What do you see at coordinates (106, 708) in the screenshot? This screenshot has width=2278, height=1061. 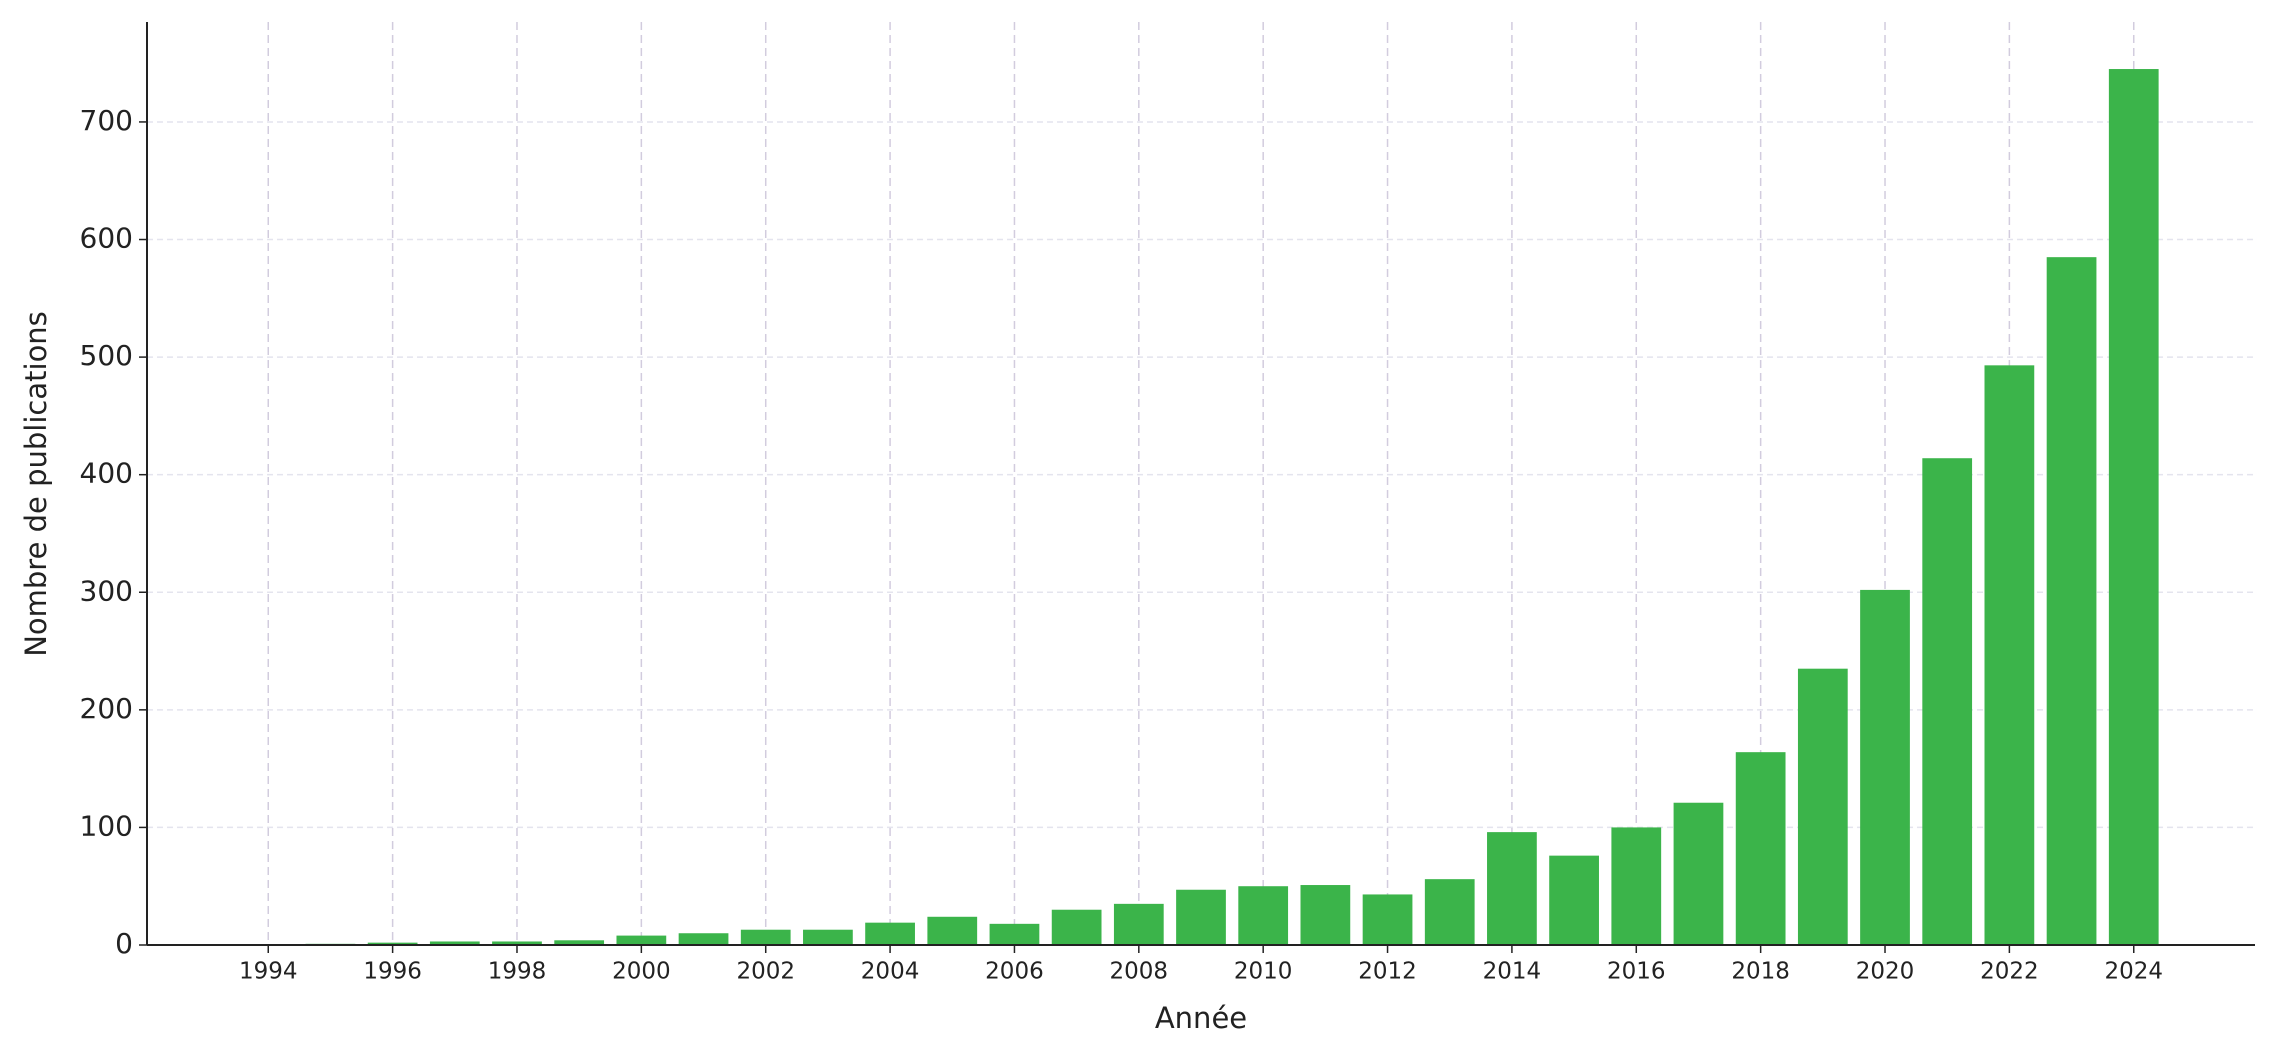 I see `y-tick-label: 200` at bounding box center [106, 708].